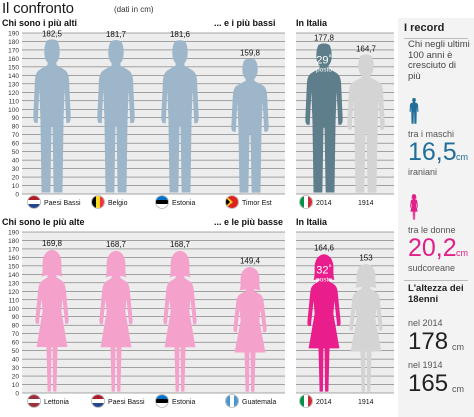 Image resolution: width=474 pixels, height=417 pixels. I want to click on female-figure-icon, so click(414, 207).